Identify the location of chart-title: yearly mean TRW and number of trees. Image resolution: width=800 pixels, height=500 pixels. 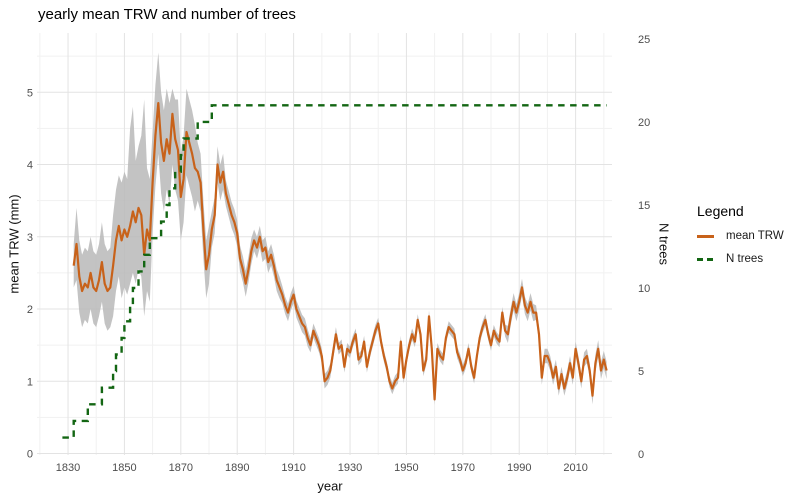
(167, 14).